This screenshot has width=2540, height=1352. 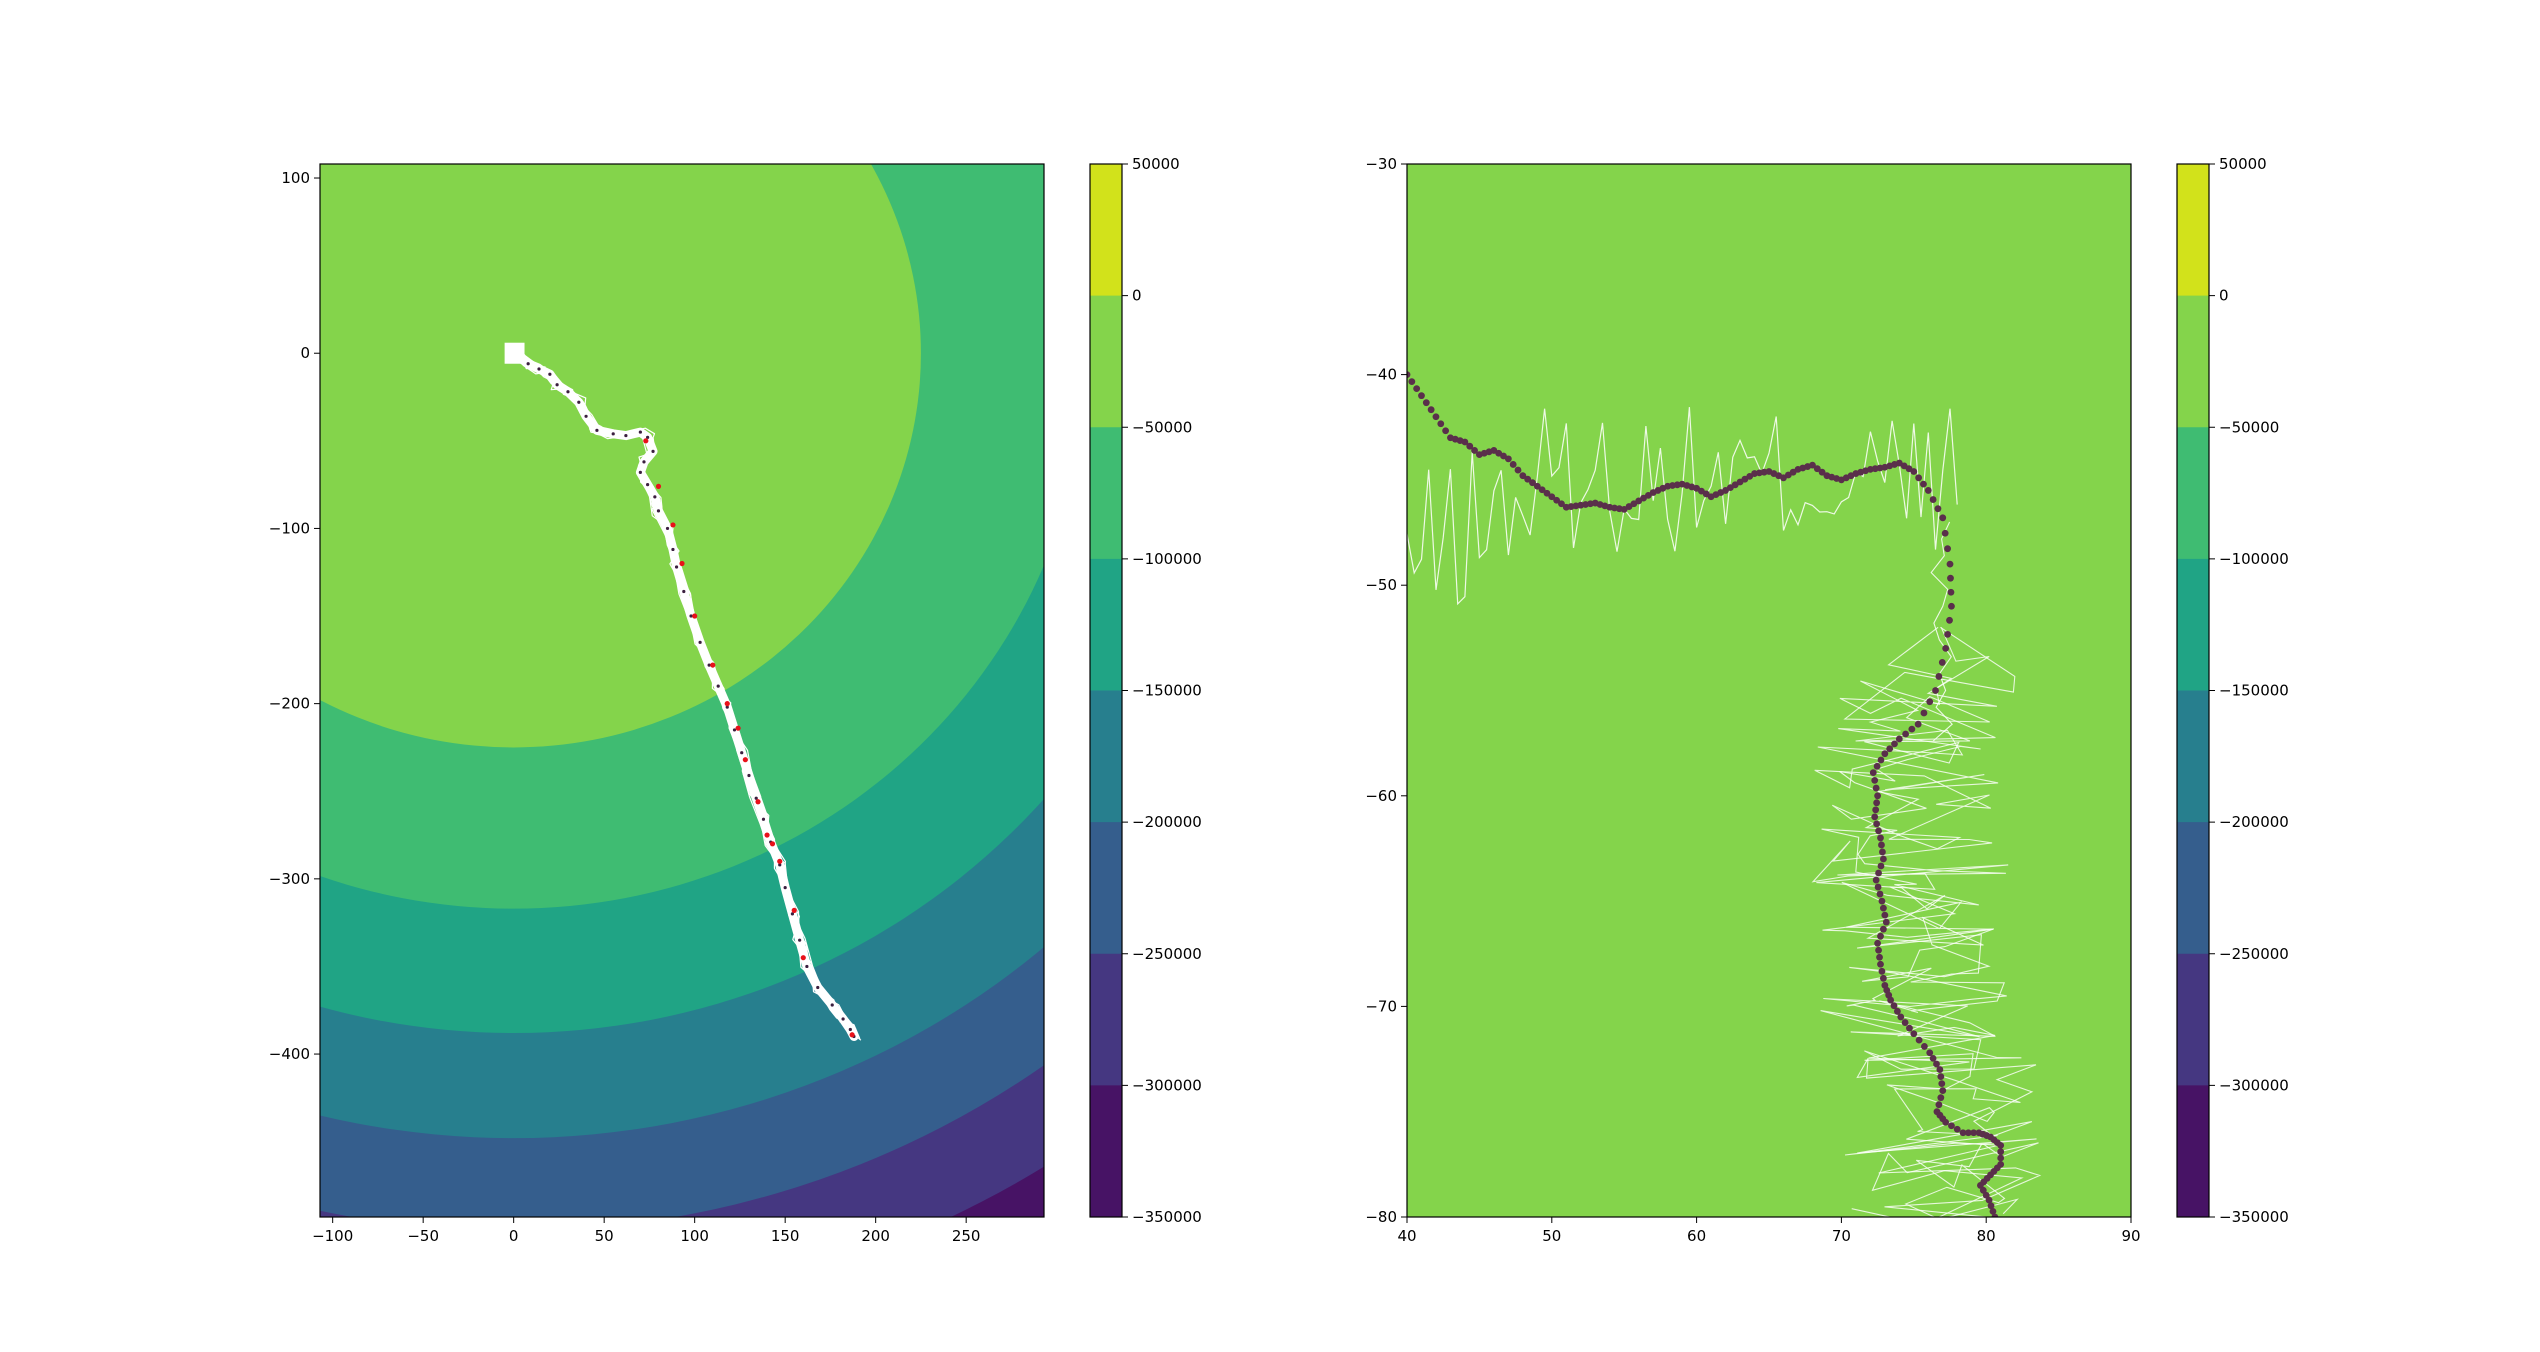 What do you see at coordinates (604, 1236) in the screenshot?
I see `left-axis-x-tick-label: 50` at bounding box center [604, 1236].